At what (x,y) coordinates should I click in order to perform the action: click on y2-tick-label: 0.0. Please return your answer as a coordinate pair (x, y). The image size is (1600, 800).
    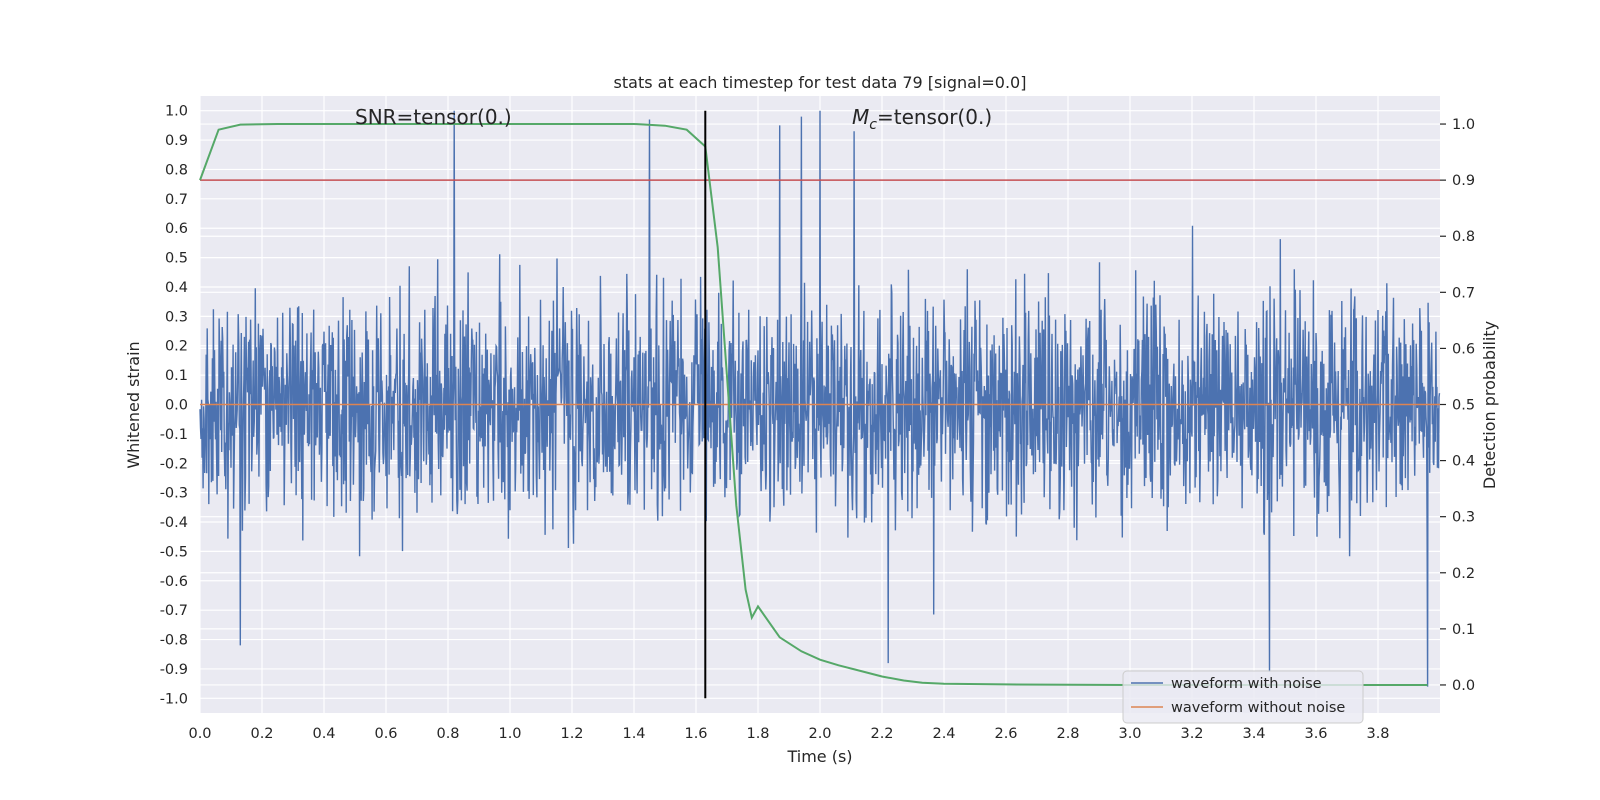
    Looking at the image, I should click on (1463, 686).